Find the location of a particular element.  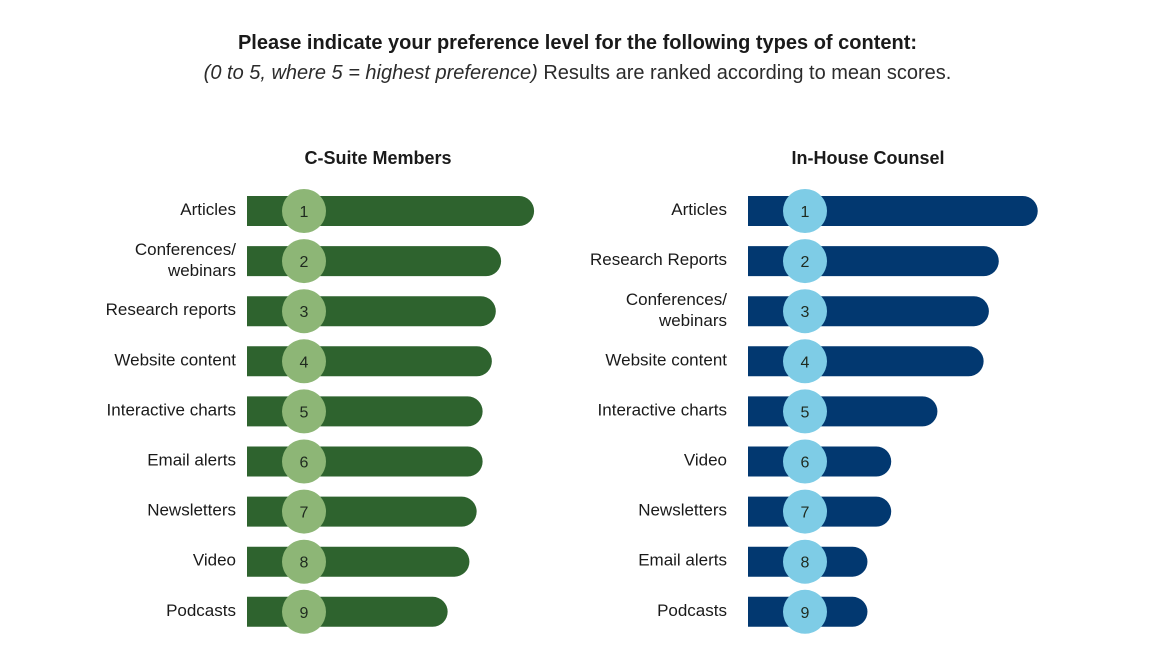

counsel-rank-label-9: 9 is located at coordinates (805, 613).